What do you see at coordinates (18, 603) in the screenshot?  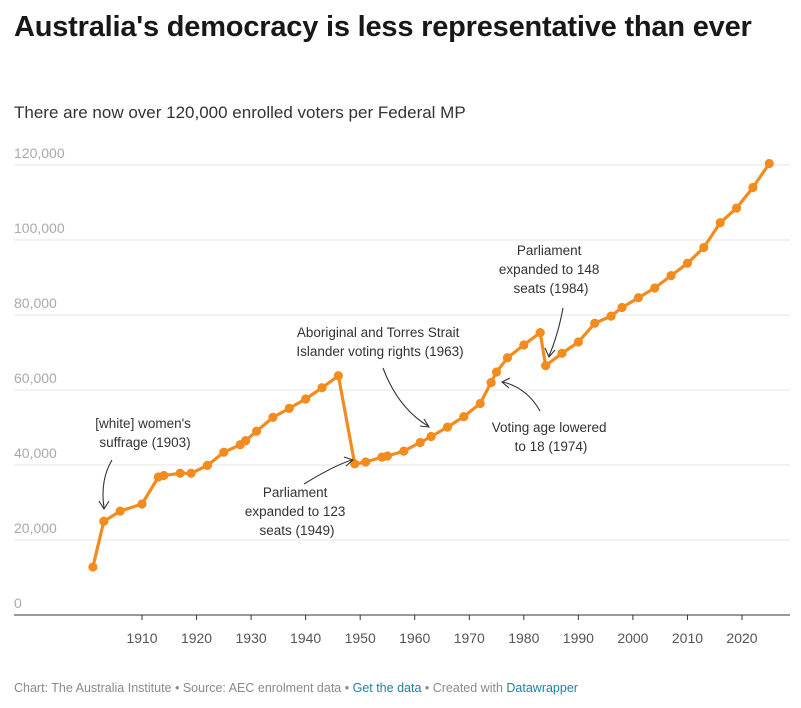 I see `y-tick-label: 0` at bounding box center [18, 603].